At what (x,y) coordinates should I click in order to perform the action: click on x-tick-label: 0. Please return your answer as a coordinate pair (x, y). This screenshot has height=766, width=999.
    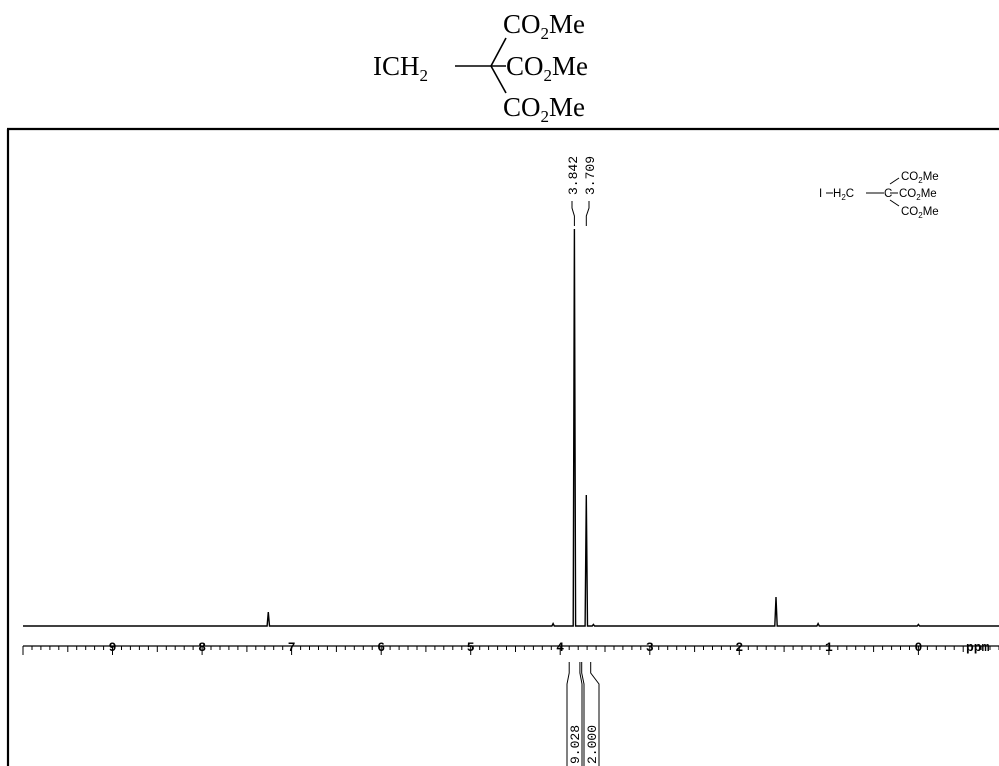
    Looking at the image, I should click on (918, 647).